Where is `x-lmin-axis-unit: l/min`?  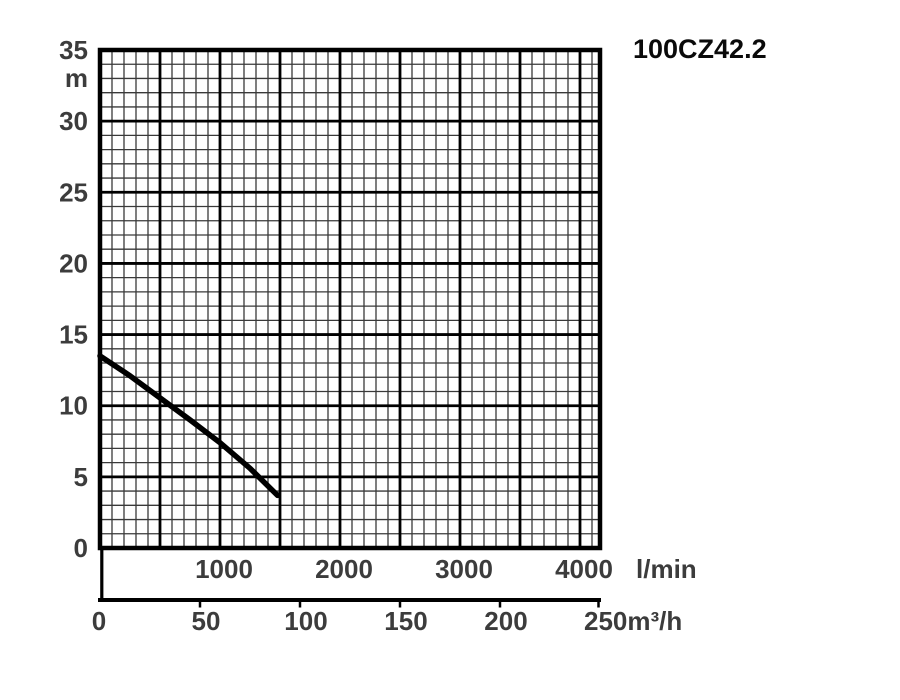
x-lmin-axis-unit: l/min is located at coordinates (666, 569).